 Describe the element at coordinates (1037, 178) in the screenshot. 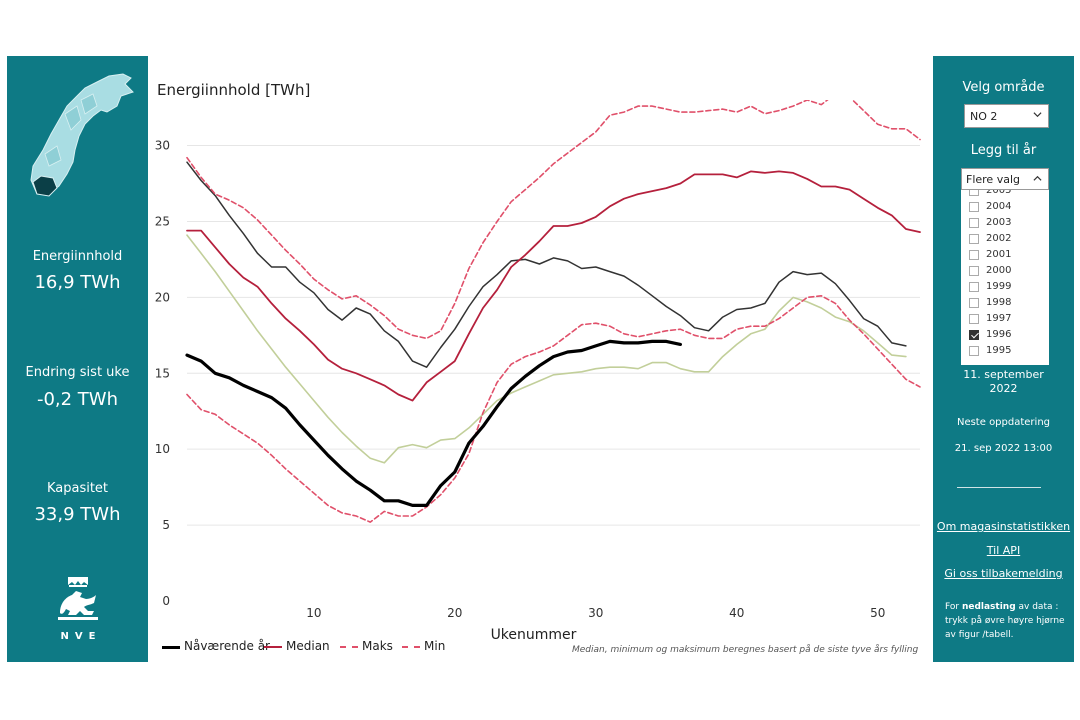

I see `chevron-up-icon` at that location.